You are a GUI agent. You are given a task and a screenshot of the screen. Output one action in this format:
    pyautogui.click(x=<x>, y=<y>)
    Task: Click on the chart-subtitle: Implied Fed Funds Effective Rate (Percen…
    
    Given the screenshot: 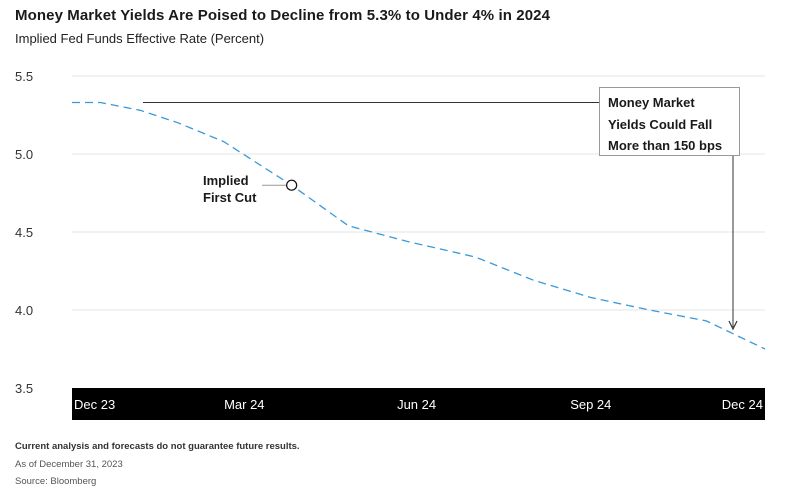 What is the action you would take?
    pyautogui.click(x=140, y=38)
    